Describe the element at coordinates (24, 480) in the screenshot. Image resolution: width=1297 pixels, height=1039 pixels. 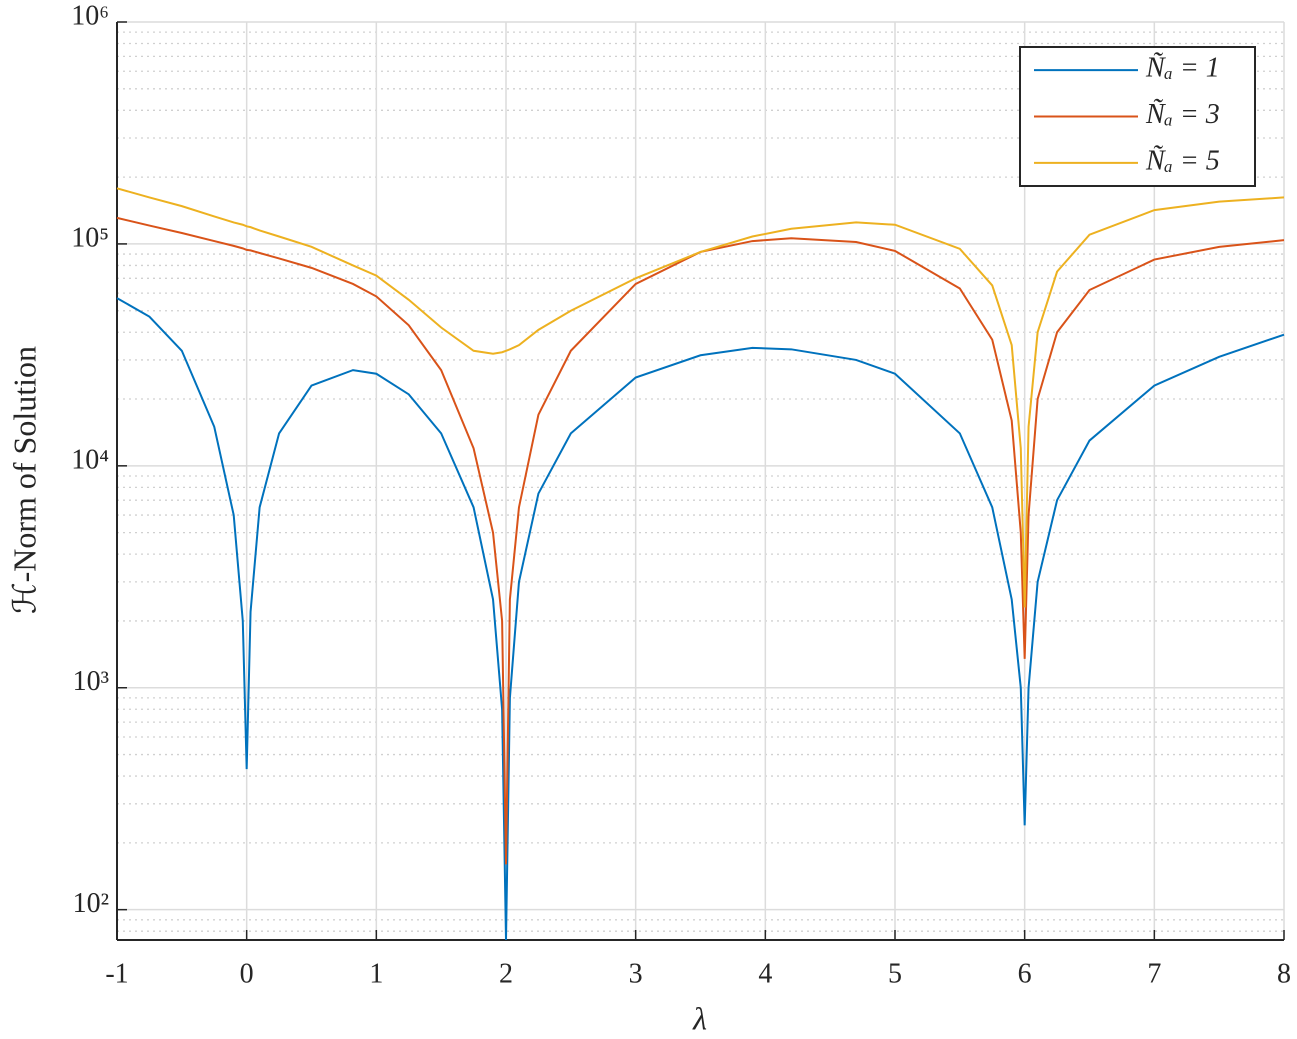
I see `y-axis-label: ℋ-Norm of Solution` at that location.